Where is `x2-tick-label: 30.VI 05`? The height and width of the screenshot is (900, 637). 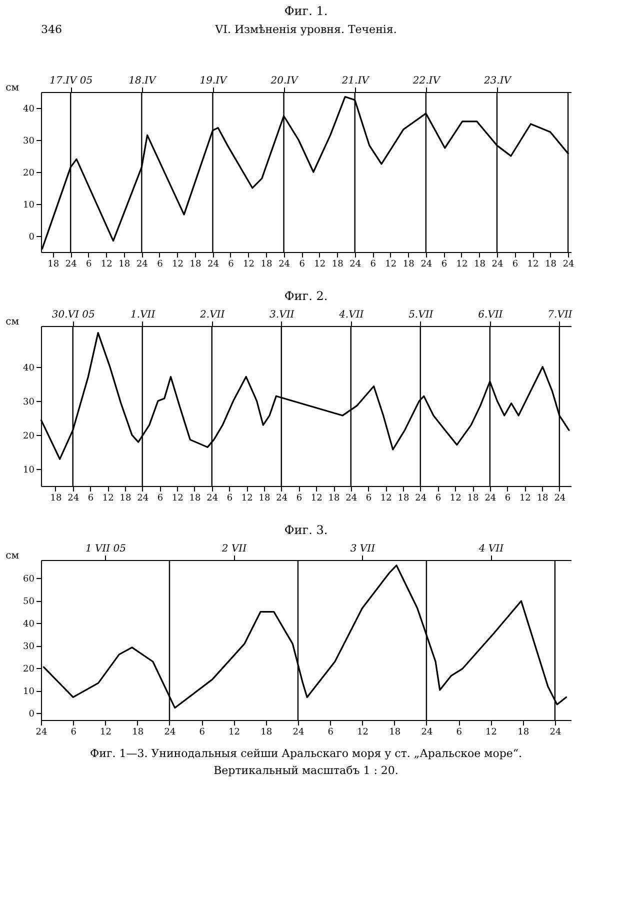 x2-tick-label: 30.VI 05 is located at coordinates (73, 315).